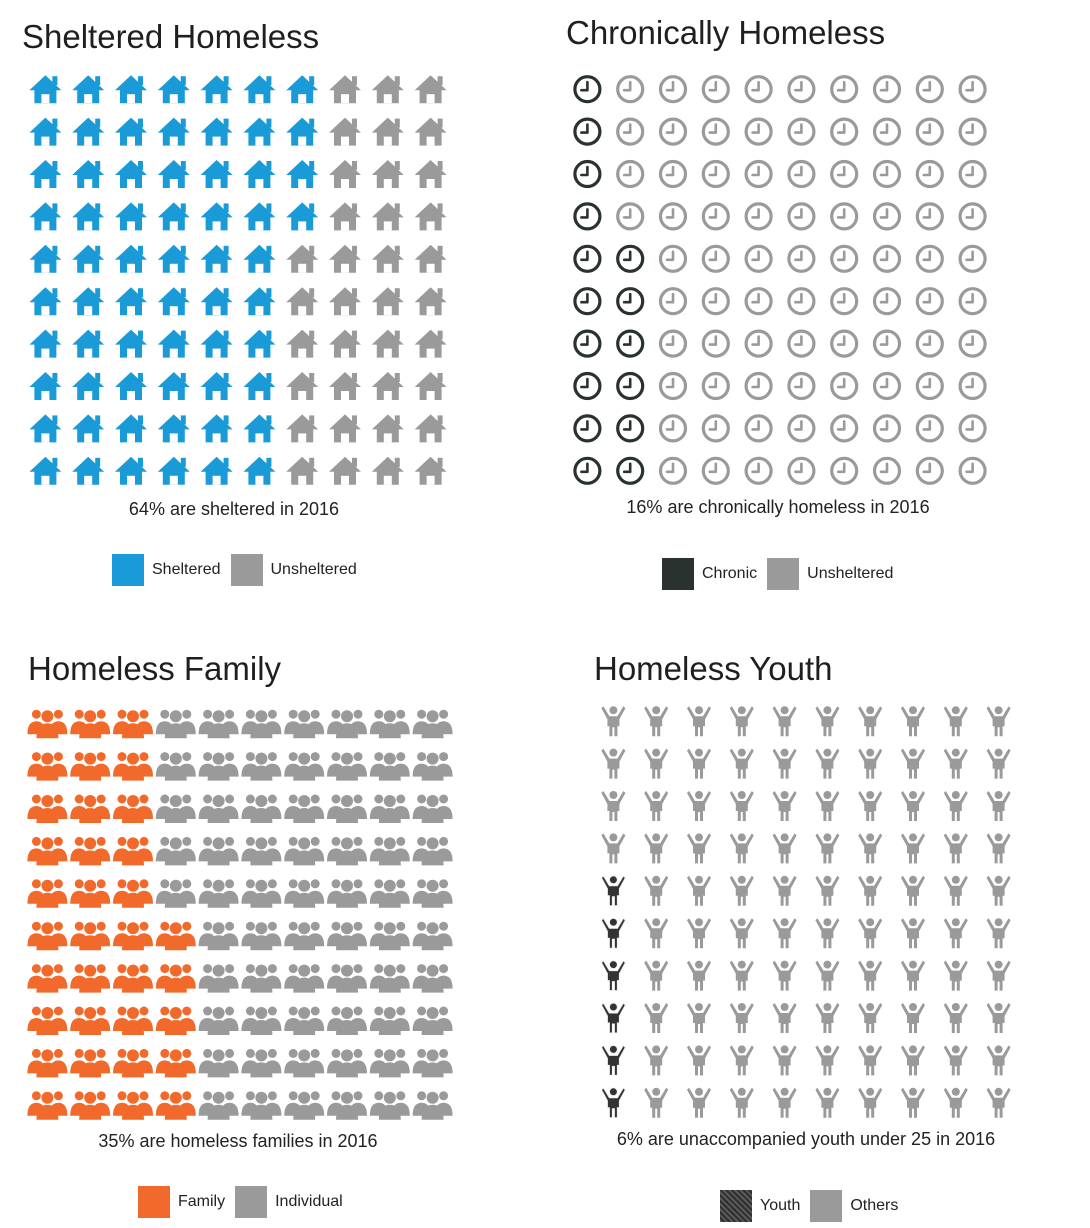 Image resolution: width=1090 pixels, height=1228 pixels. I want to click on youth-waffle-grid, so click(805, 912).